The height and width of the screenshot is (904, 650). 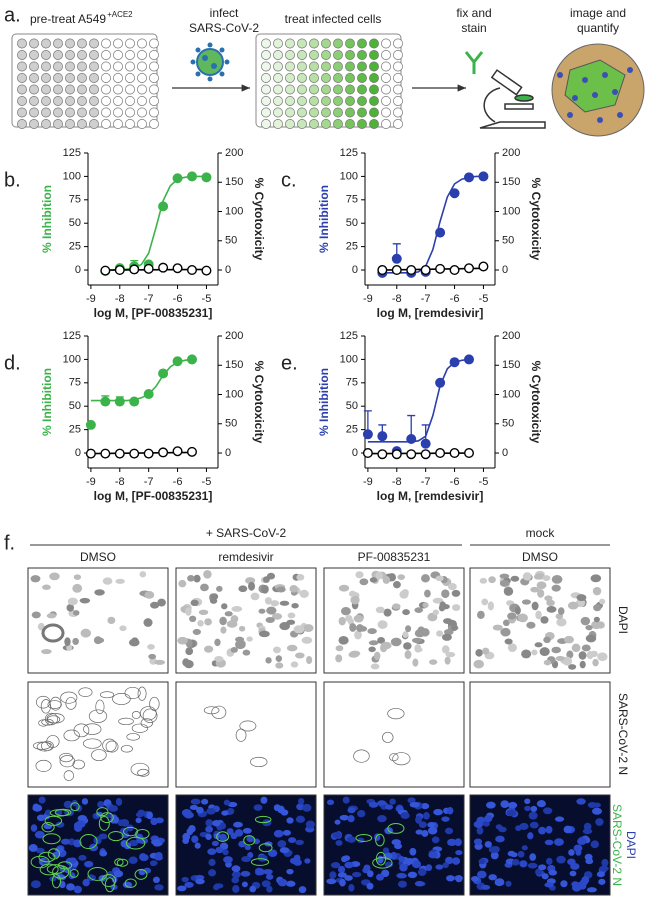 I want to click on micrograph, so click(x=246, y=845).